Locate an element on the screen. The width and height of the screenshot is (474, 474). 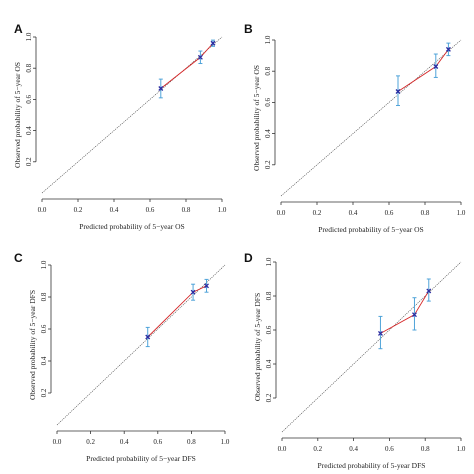
x-axis-title: Predicted probability of 5-year DFS is located at coordinates (372, 465).